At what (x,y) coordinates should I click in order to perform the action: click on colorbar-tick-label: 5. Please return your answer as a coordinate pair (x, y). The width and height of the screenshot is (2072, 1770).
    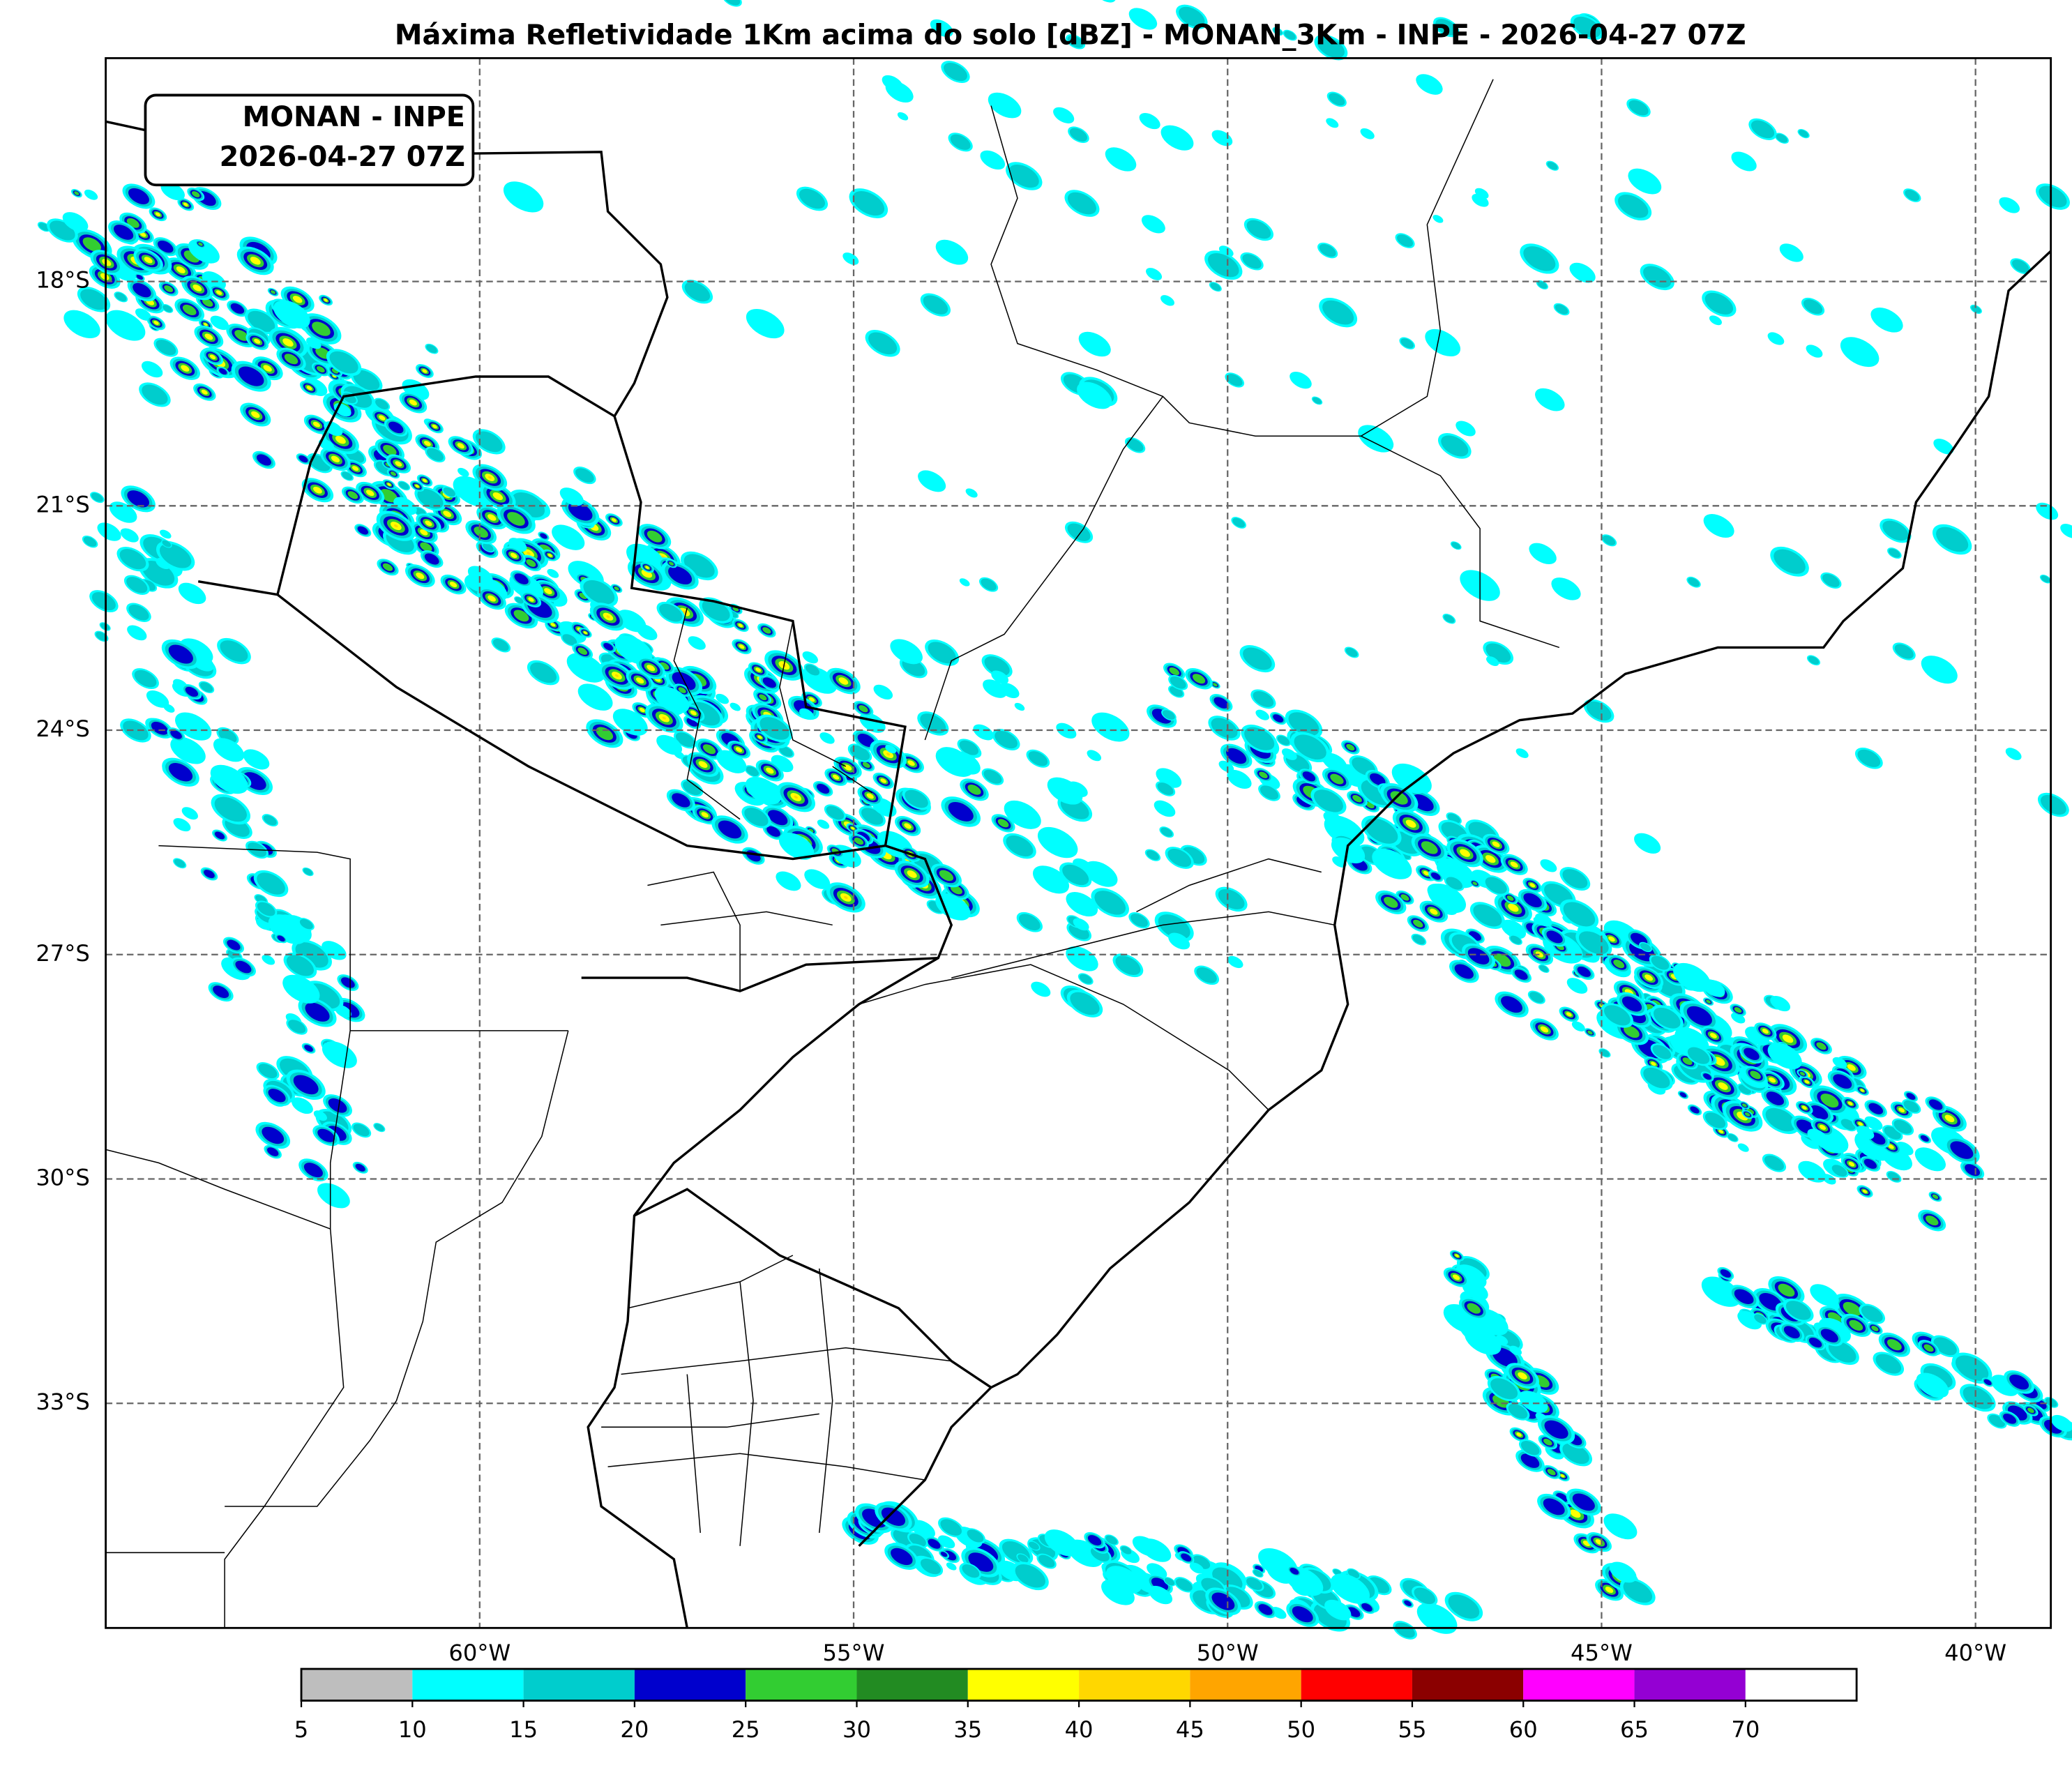
    Looking at the image, I should click on (301, 1729).